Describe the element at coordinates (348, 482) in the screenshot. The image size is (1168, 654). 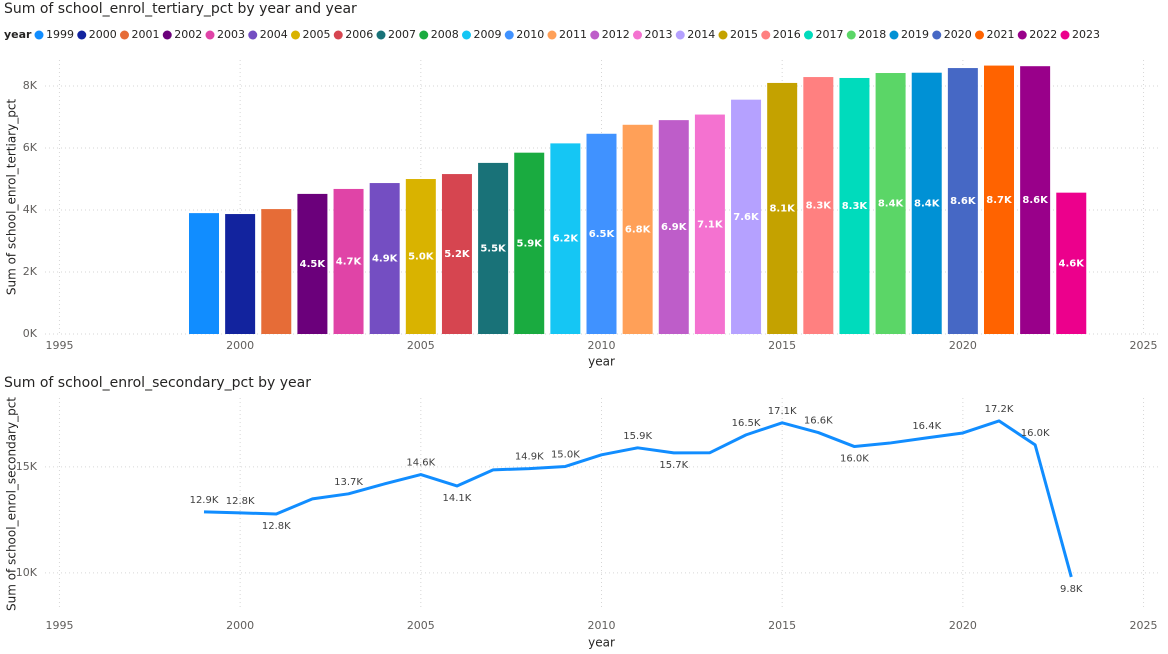
I see `data-label: 13.7K` at that location.